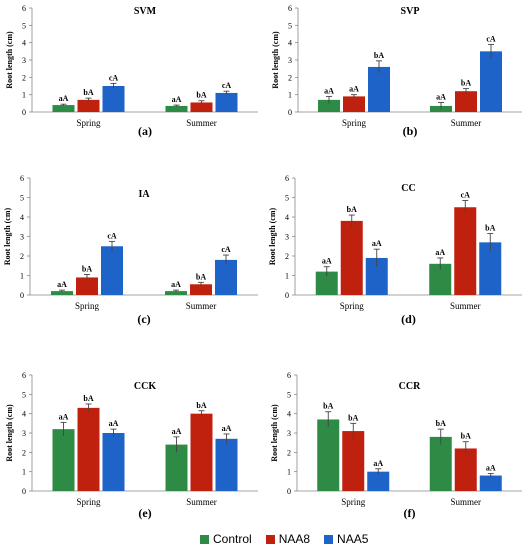  What do you see at coordinates (201, 306) in the screenshot?
I see `panel-3-xtick-label: Summer` at bounding box center [201, 306].